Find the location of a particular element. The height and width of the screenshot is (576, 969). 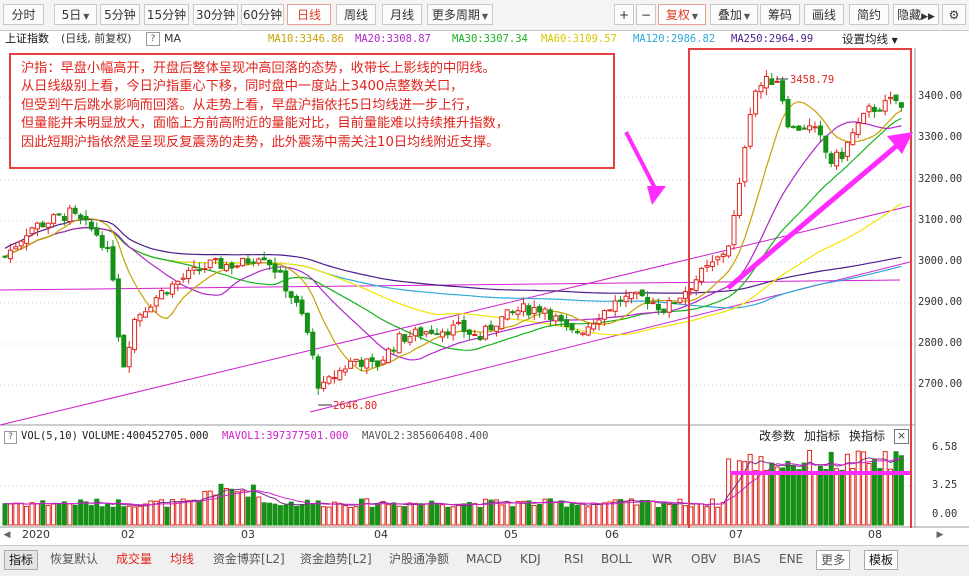

tab-5min: 5分钟 is located at coordinates (120, 14).